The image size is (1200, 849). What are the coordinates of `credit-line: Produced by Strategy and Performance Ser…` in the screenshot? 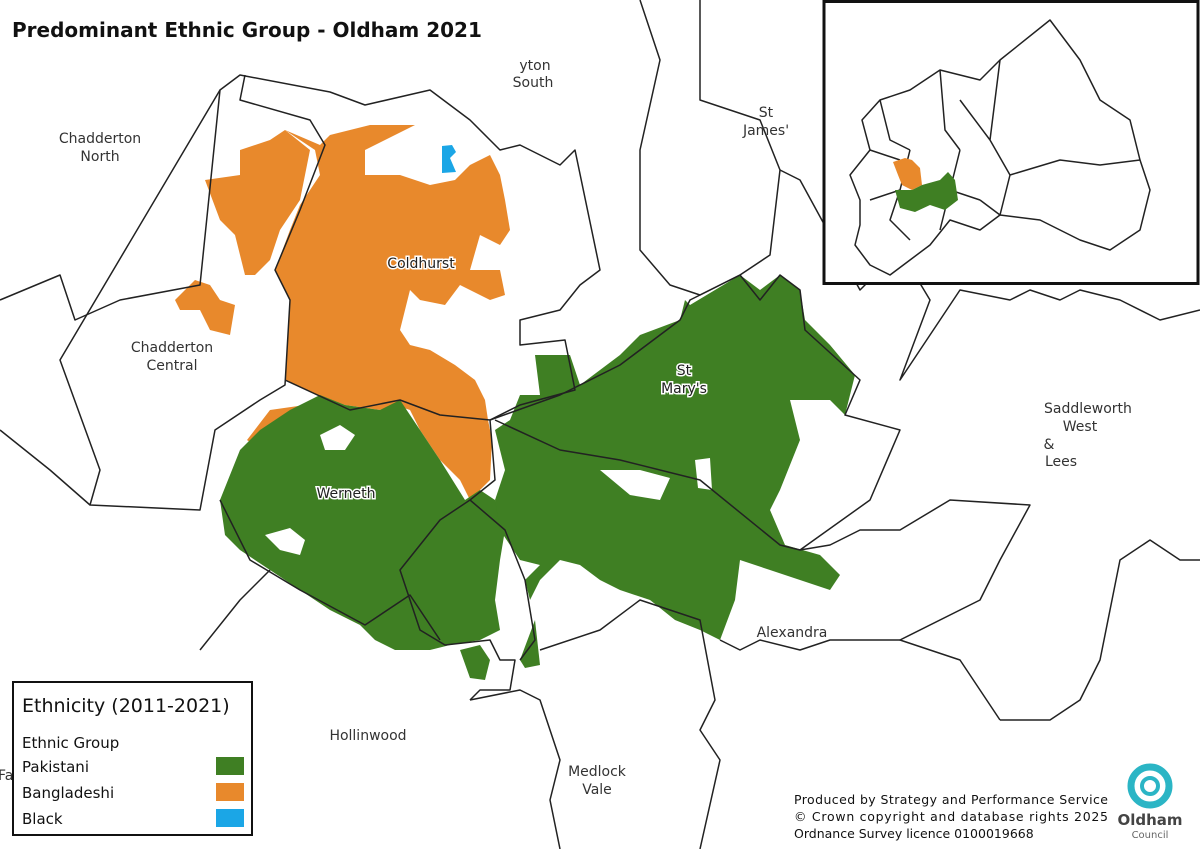 It's located at (951, 799).